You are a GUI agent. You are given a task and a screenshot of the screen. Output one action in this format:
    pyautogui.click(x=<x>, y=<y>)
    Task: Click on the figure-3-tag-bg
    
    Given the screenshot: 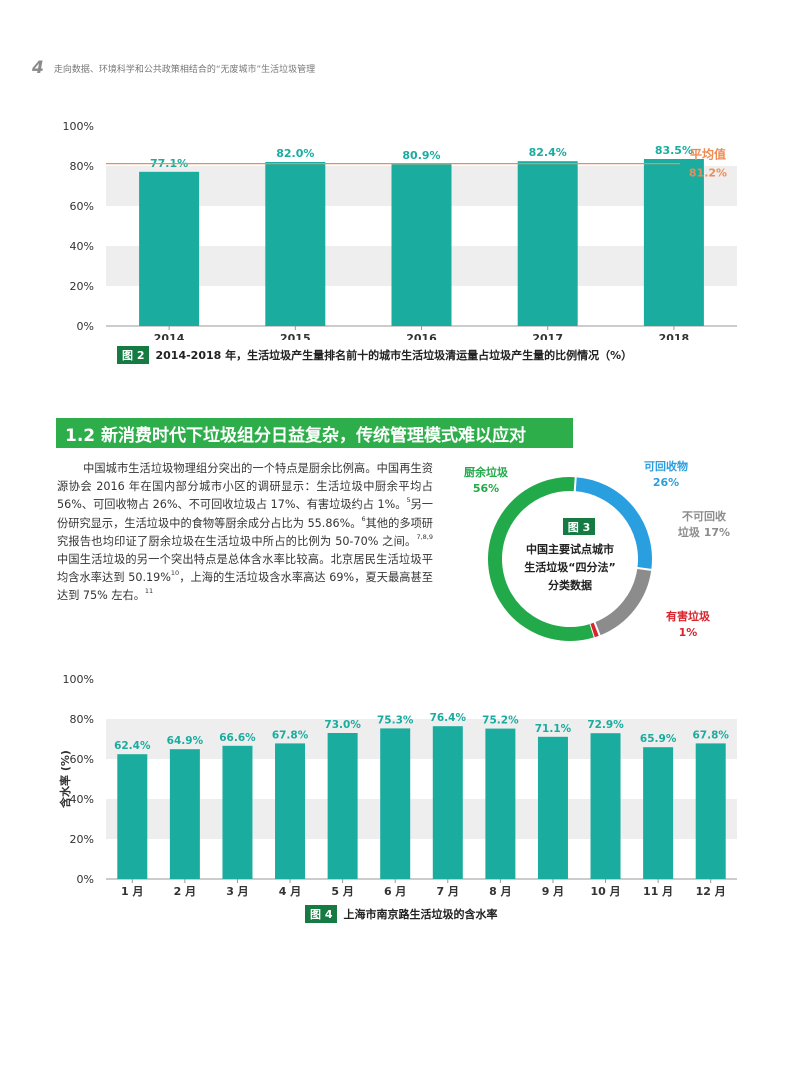 What is the action you would take?
    pyautogui.click(x=579, y=526)
    